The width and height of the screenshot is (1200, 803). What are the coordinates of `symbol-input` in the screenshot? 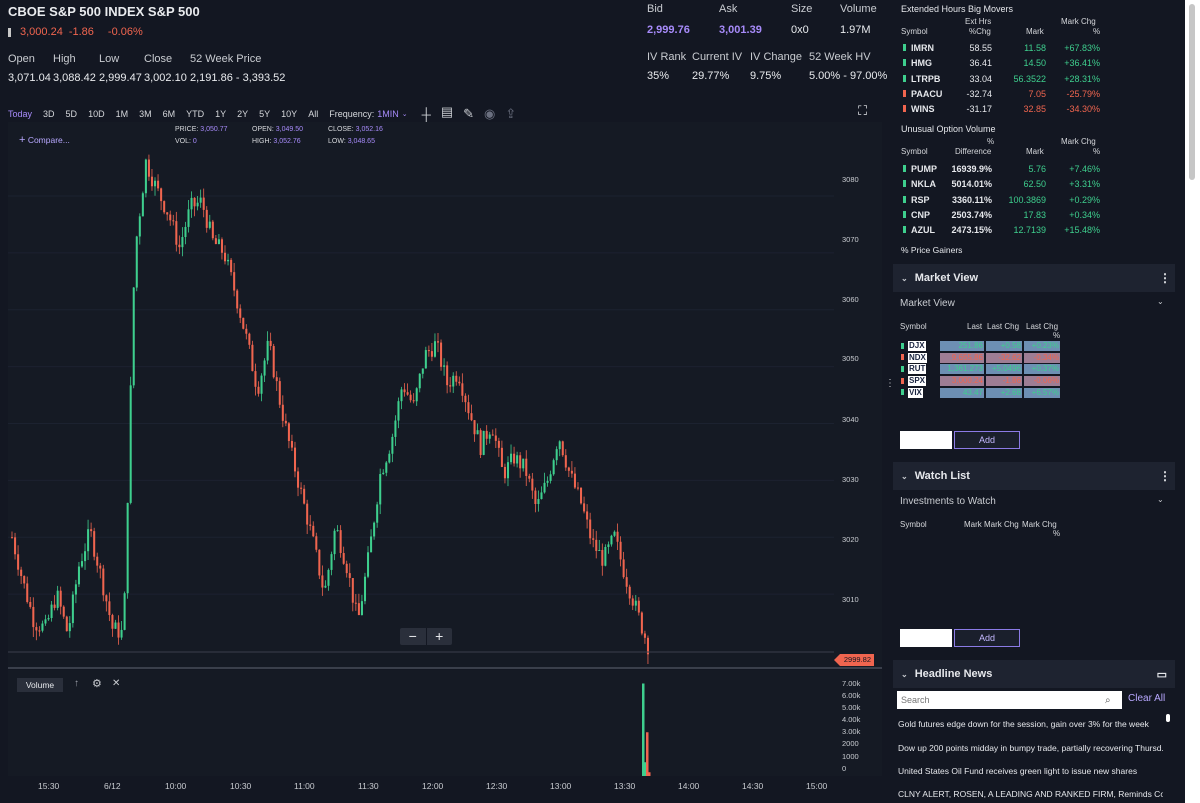 It's located at (926, 440).